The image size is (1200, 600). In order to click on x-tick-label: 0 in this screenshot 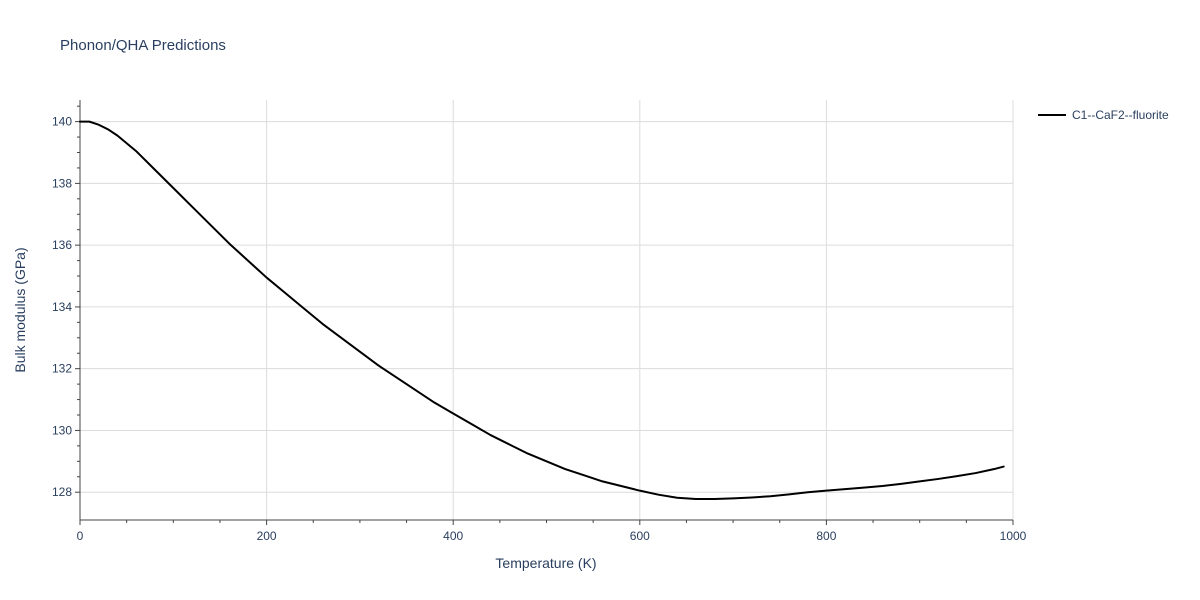, I will do `click(80, 536)`.